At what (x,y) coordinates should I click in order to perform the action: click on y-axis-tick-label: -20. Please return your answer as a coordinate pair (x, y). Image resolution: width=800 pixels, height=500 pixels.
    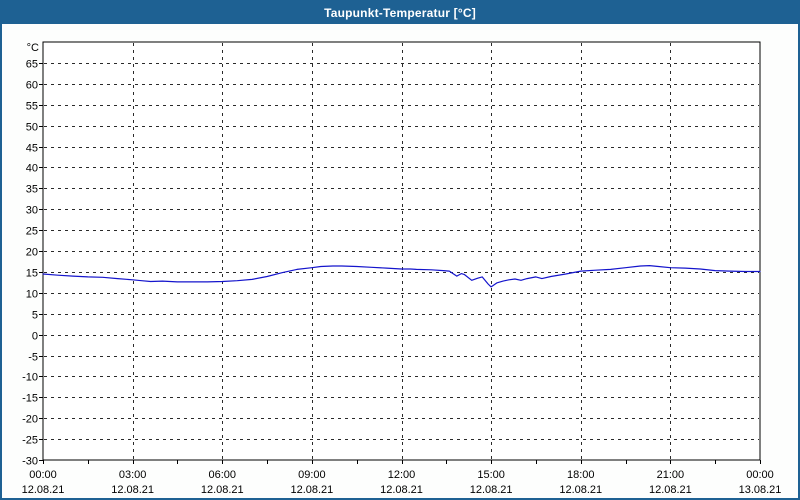
    Looking at the image, I should click on (30, 420).